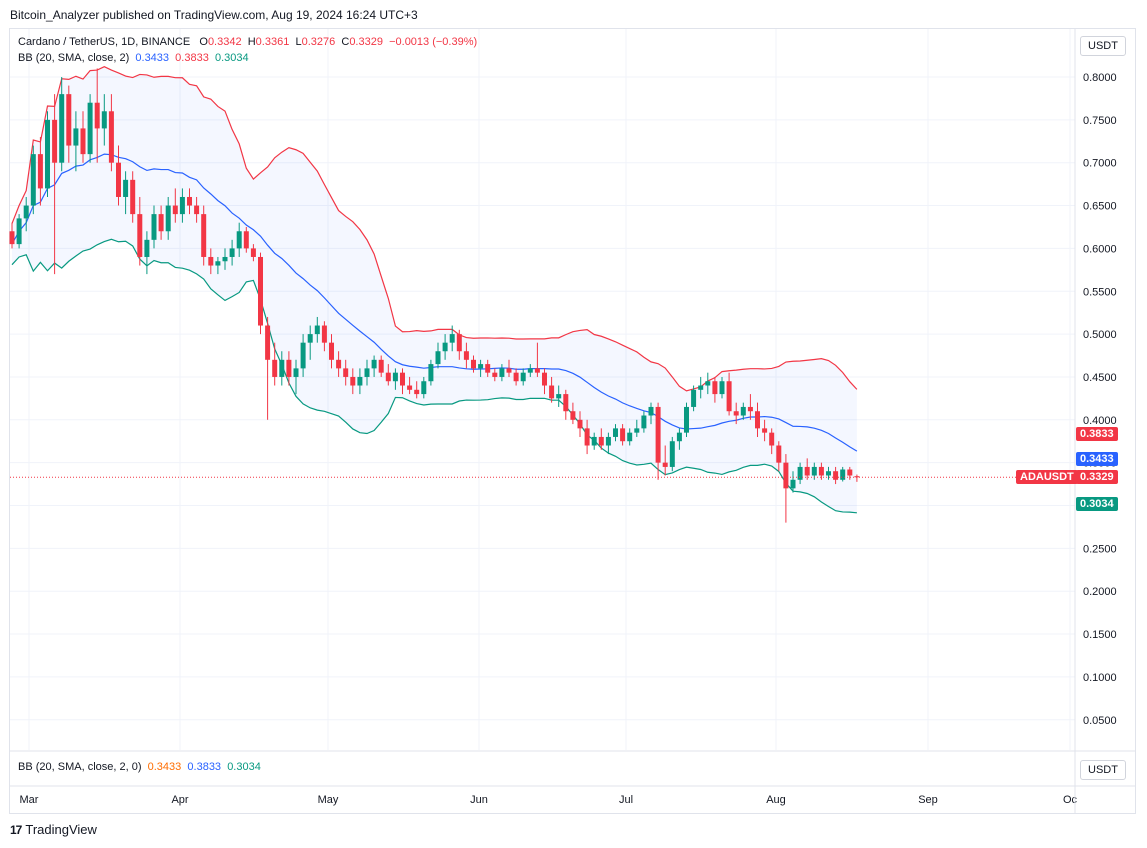  Describe the element at coordinates (1097, 434) in the screenshot. I see `upper-band-price-label: 0.3833` at that location.